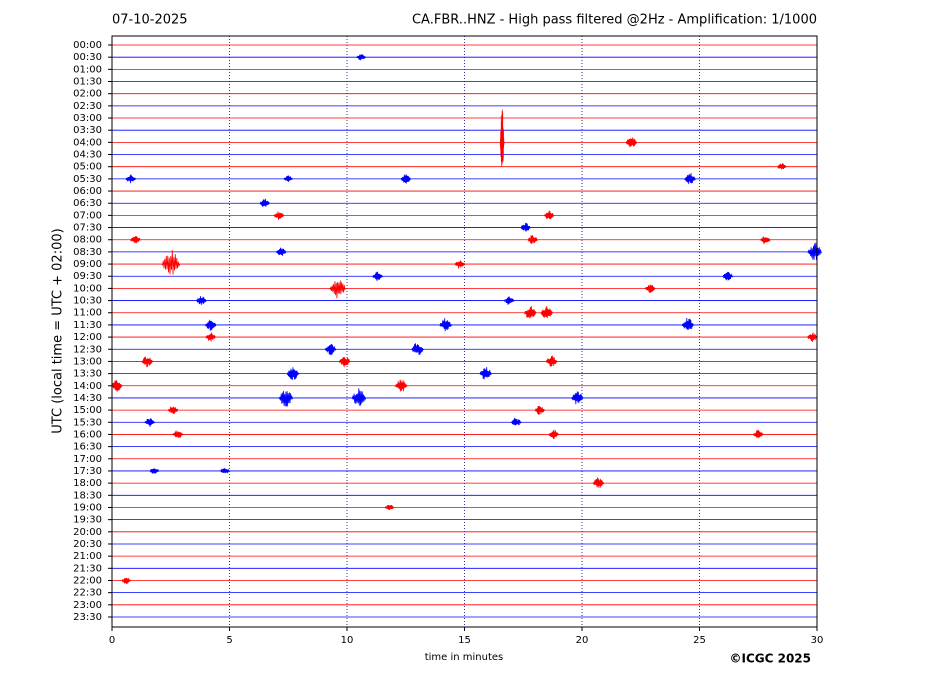  I want to click on y-tick-label: 05:30, so click(87, 179).